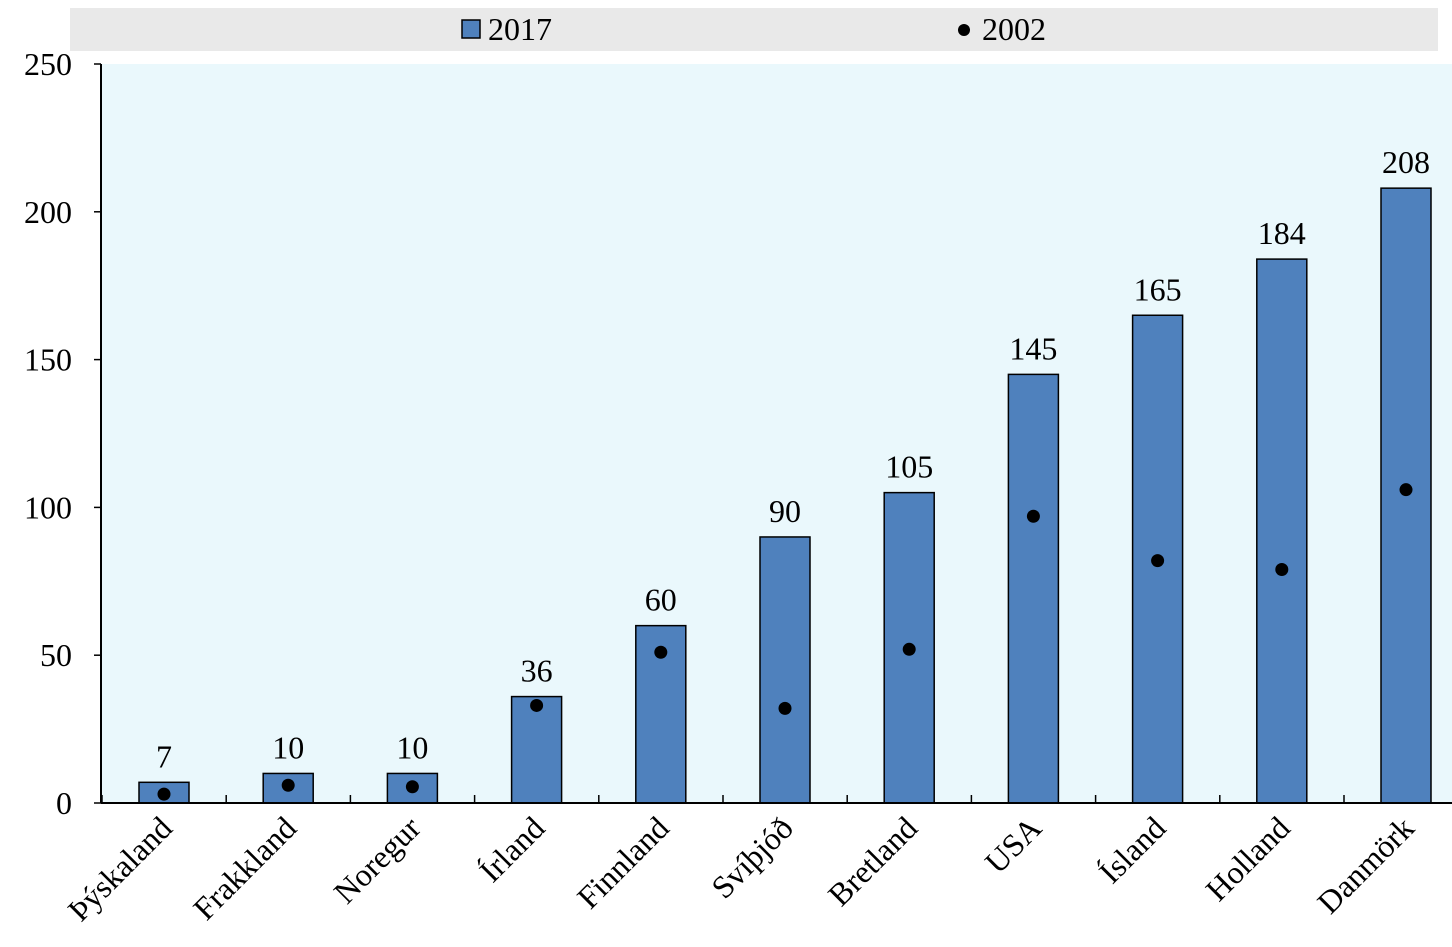 Image resolution: width=1452 pixels, height=947 pixels. I want to click on x-axis-ticks, so click(723, 799).